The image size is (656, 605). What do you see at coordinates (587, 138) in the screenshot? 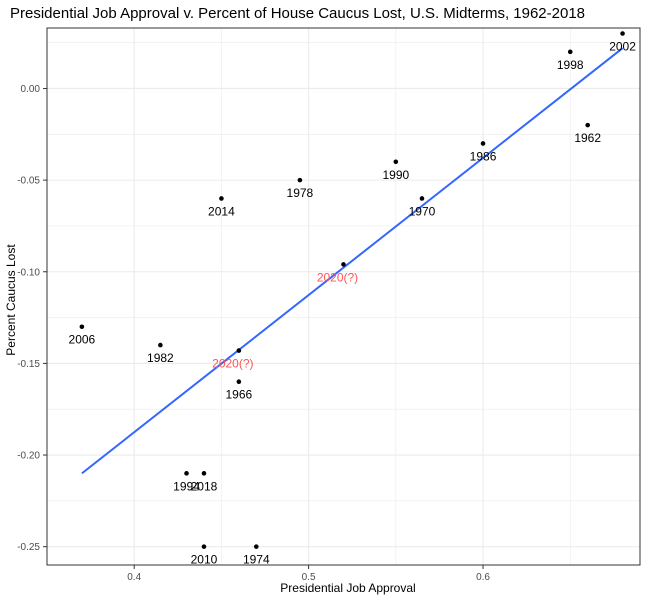
I see `point-label: 1962` at bounding box center [587, 138].